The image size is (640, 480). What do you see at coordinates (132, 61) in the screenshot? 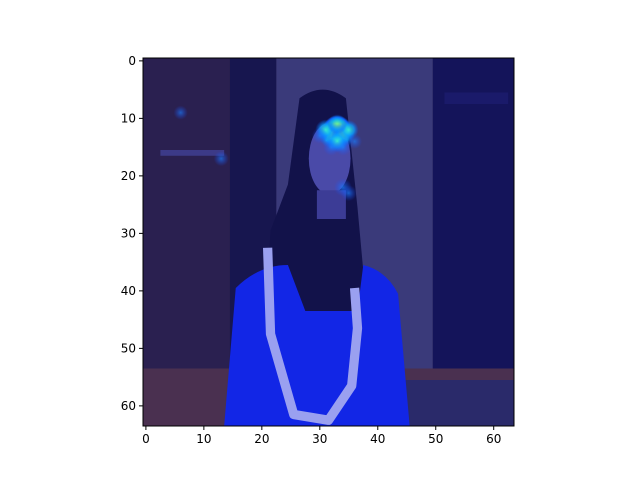
I see `y-tick-label: 0` at bounding box center [132, 61].